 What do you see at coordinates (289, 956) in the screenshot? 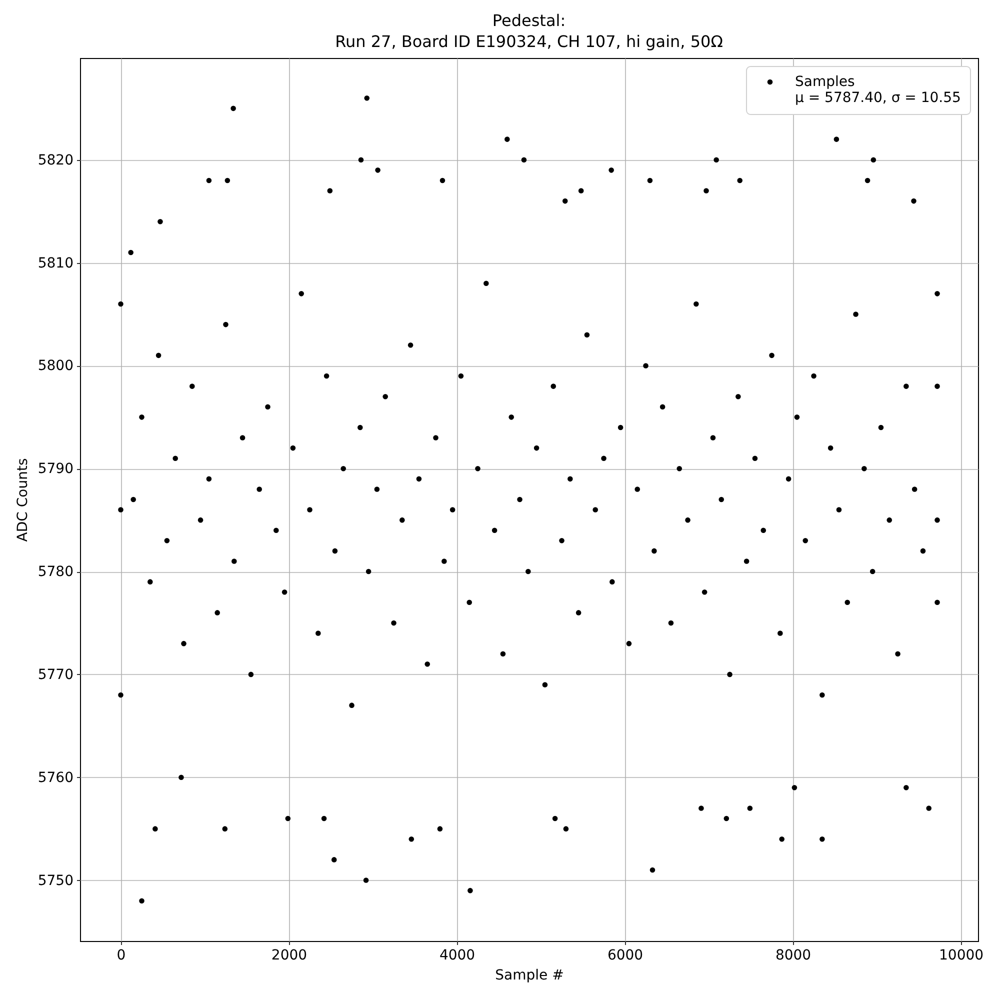
I see `x-tick-label: 2000` at bounding box center [289, 956].